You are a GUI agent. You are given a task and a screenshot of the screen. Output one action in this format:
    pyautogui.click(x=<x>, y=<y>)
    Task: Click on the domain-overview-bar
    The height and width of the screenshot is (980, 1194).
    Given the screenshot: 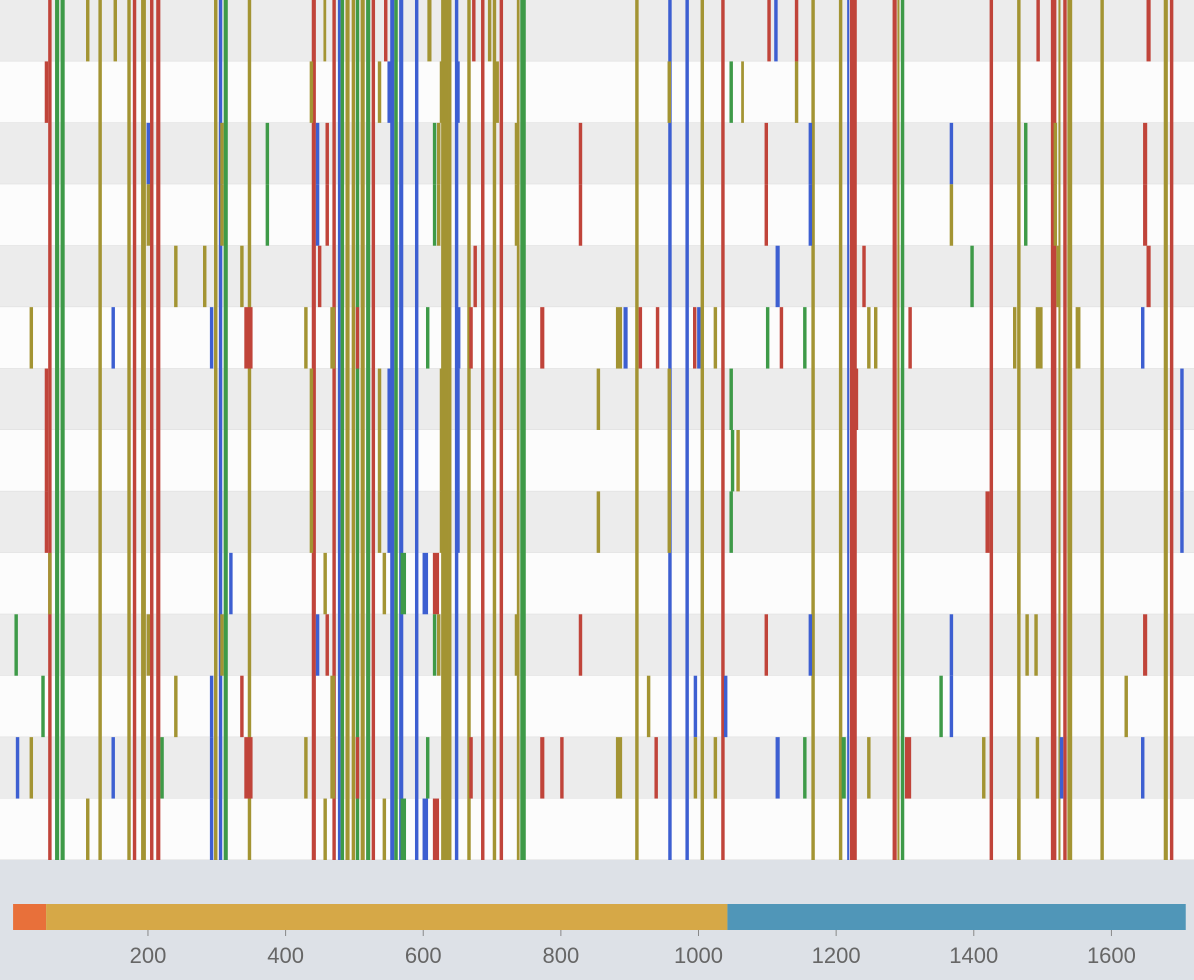 What is the action you would take?
    pyautogui.click(x=597, y=917)
    